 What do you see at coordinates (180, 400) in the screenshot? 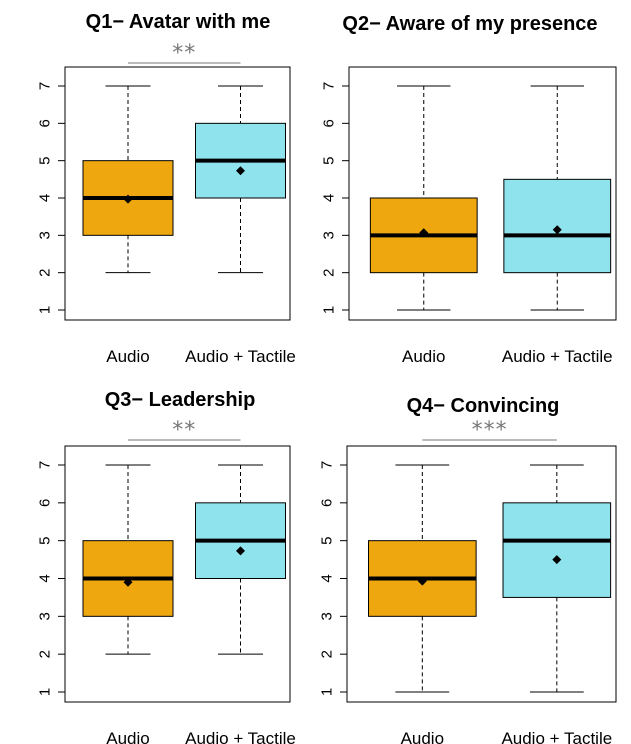
I see `chart-title: Q3− Leadership` at bounding box center [180, 400].